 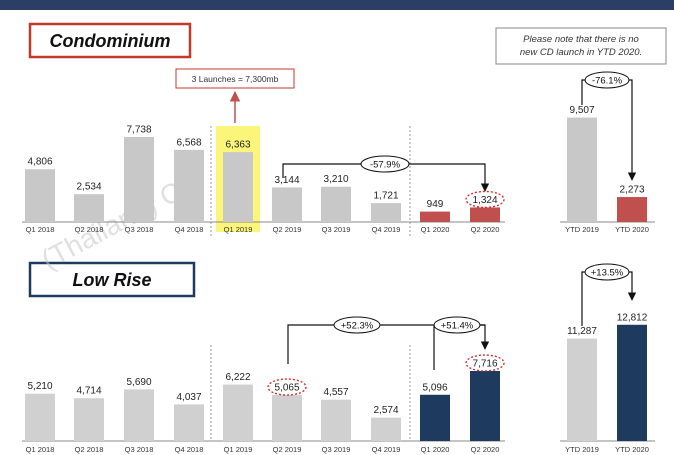 I want to click on condo-bar-ytd-2020, so click(x=632, y=209).